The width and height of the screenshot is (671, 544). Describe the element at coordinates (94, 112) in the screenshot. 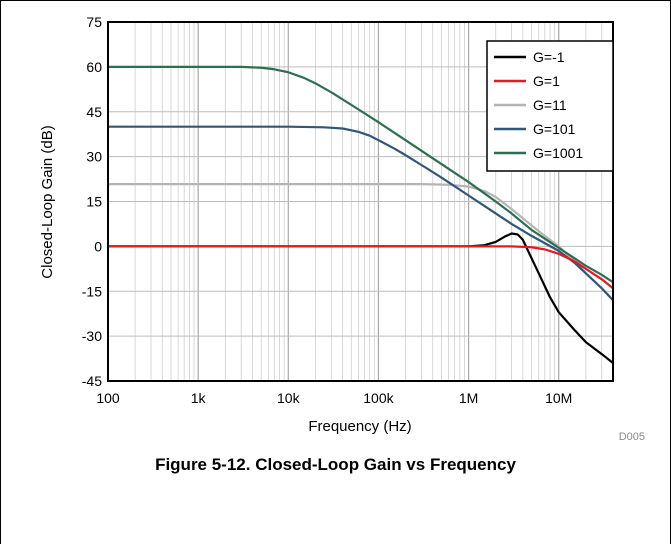

I see `y-tick-label: 45` at that location.